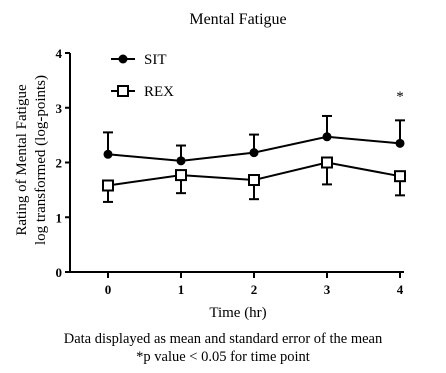 The height and width of the screenshot is (373, 446). What do you see at coordinates (142, 76) in the screenshot?
I see `legend: SIT REX` at bounding box center [142, 76].